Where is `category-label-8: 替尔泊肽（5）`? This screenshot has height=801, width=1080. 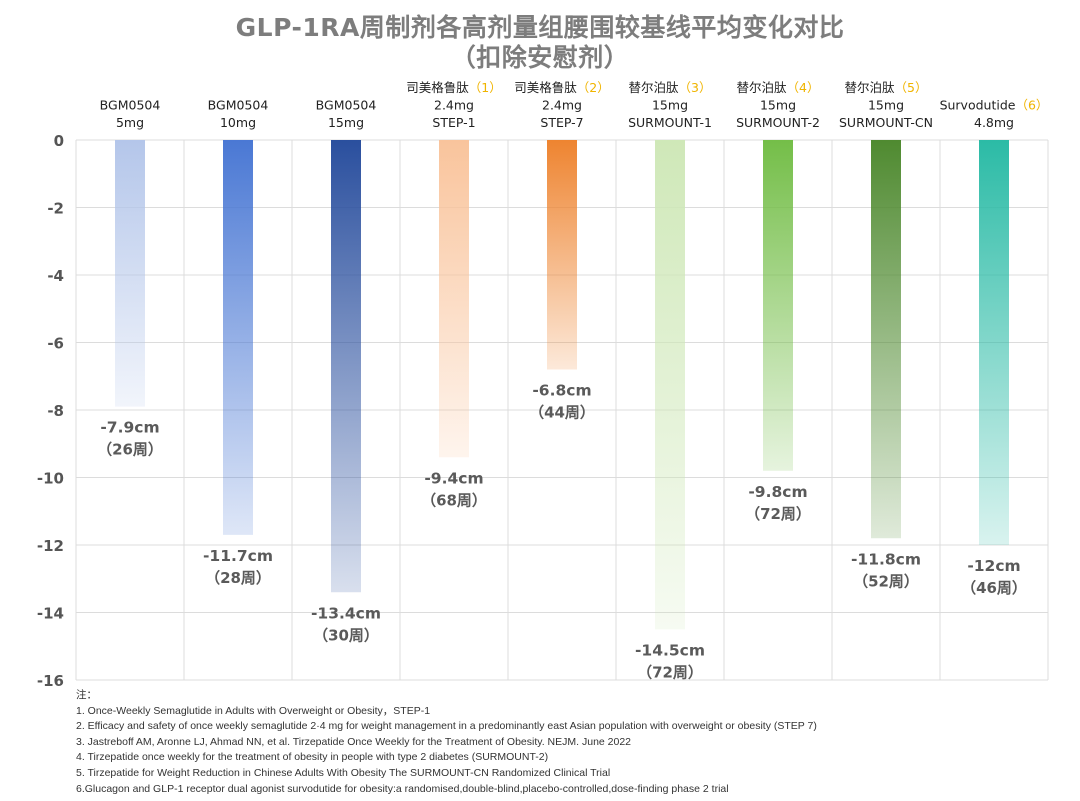
category-label-8: 替尔泊肽（5） is located at coordinates (886, 87).